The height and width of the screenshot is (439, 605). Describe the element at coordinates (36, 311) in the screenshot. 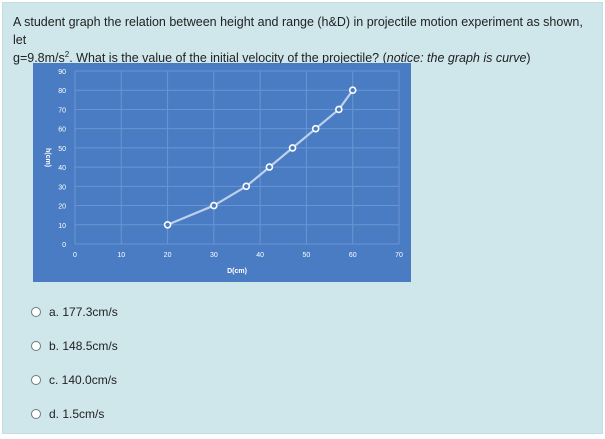

I see `radio-a-icon` at that location.